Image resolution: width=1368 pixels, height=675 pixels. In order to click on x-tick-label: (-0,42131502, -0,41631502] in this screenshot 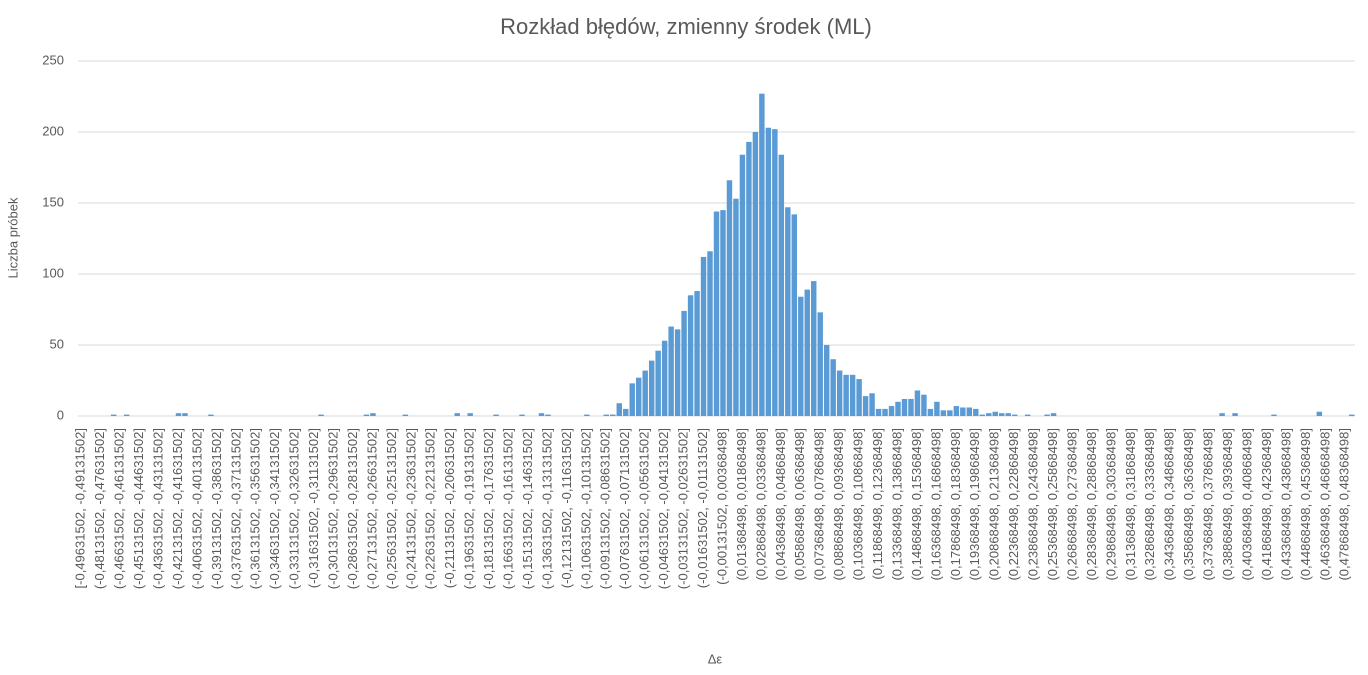, I will do `click(177, 508)`.